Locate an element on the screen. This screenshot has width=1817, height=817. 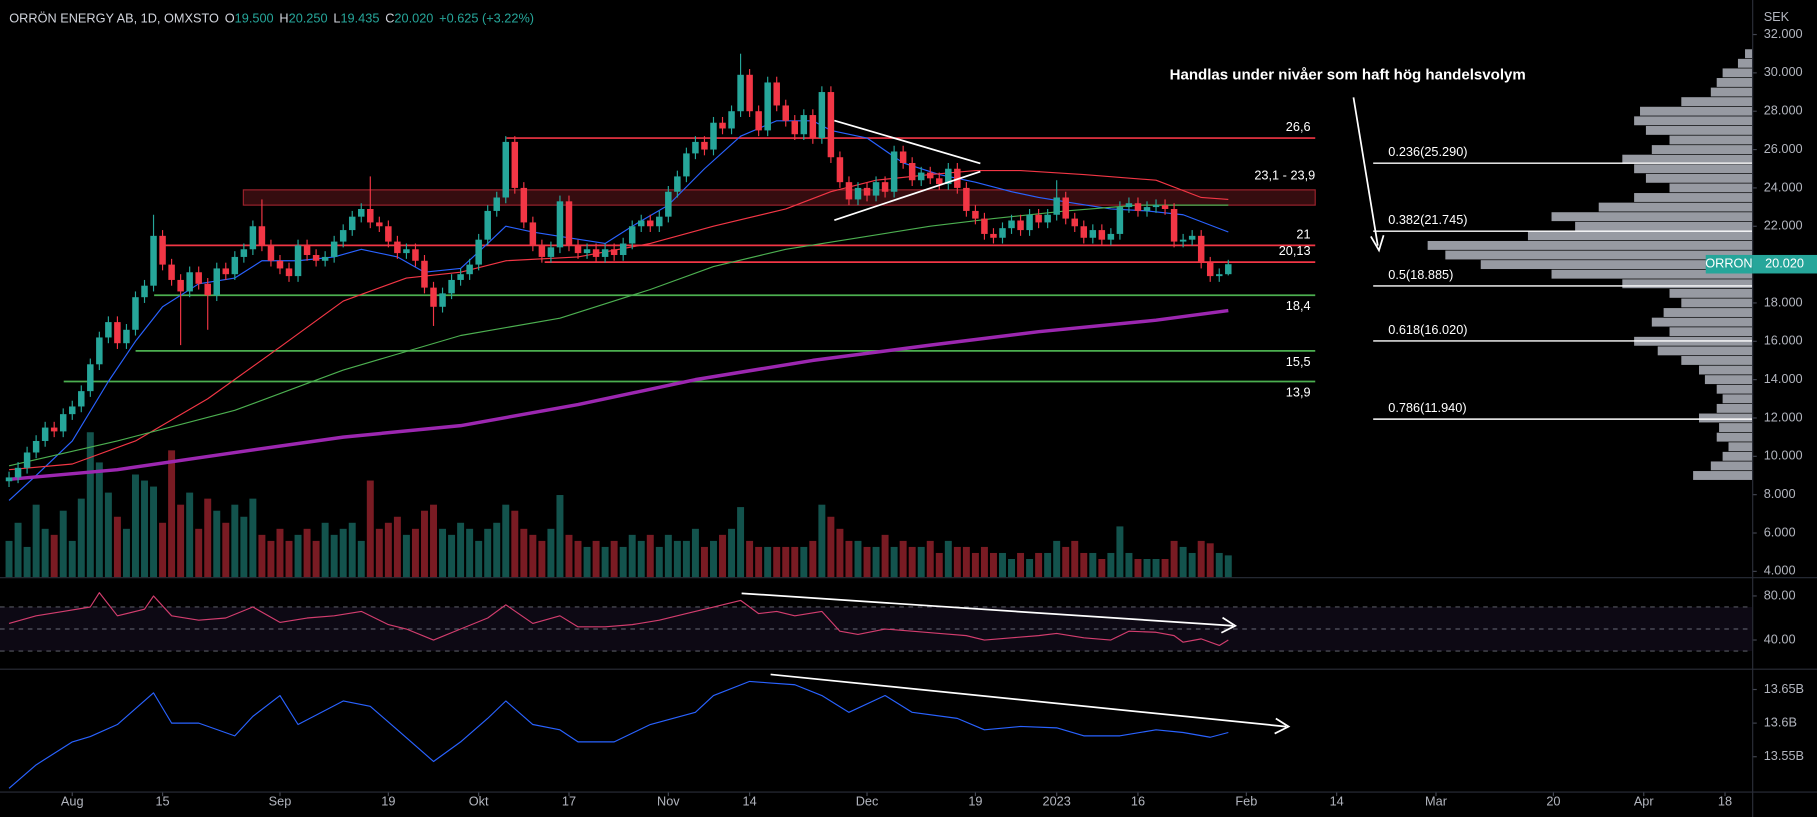
ohlc-value: 19.500 is located at coordinates (254, 18).